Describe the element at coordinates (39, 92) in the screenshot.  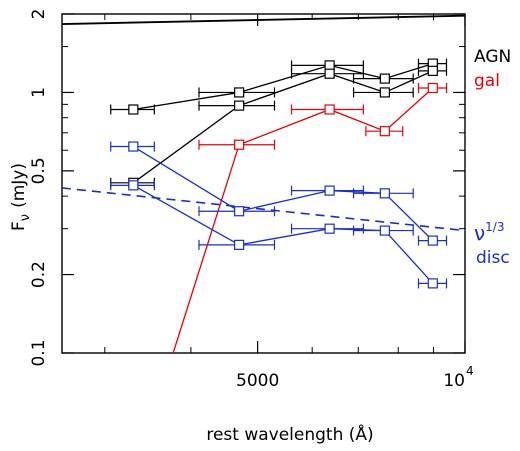
I see `y-tick-label: 1` at that location.